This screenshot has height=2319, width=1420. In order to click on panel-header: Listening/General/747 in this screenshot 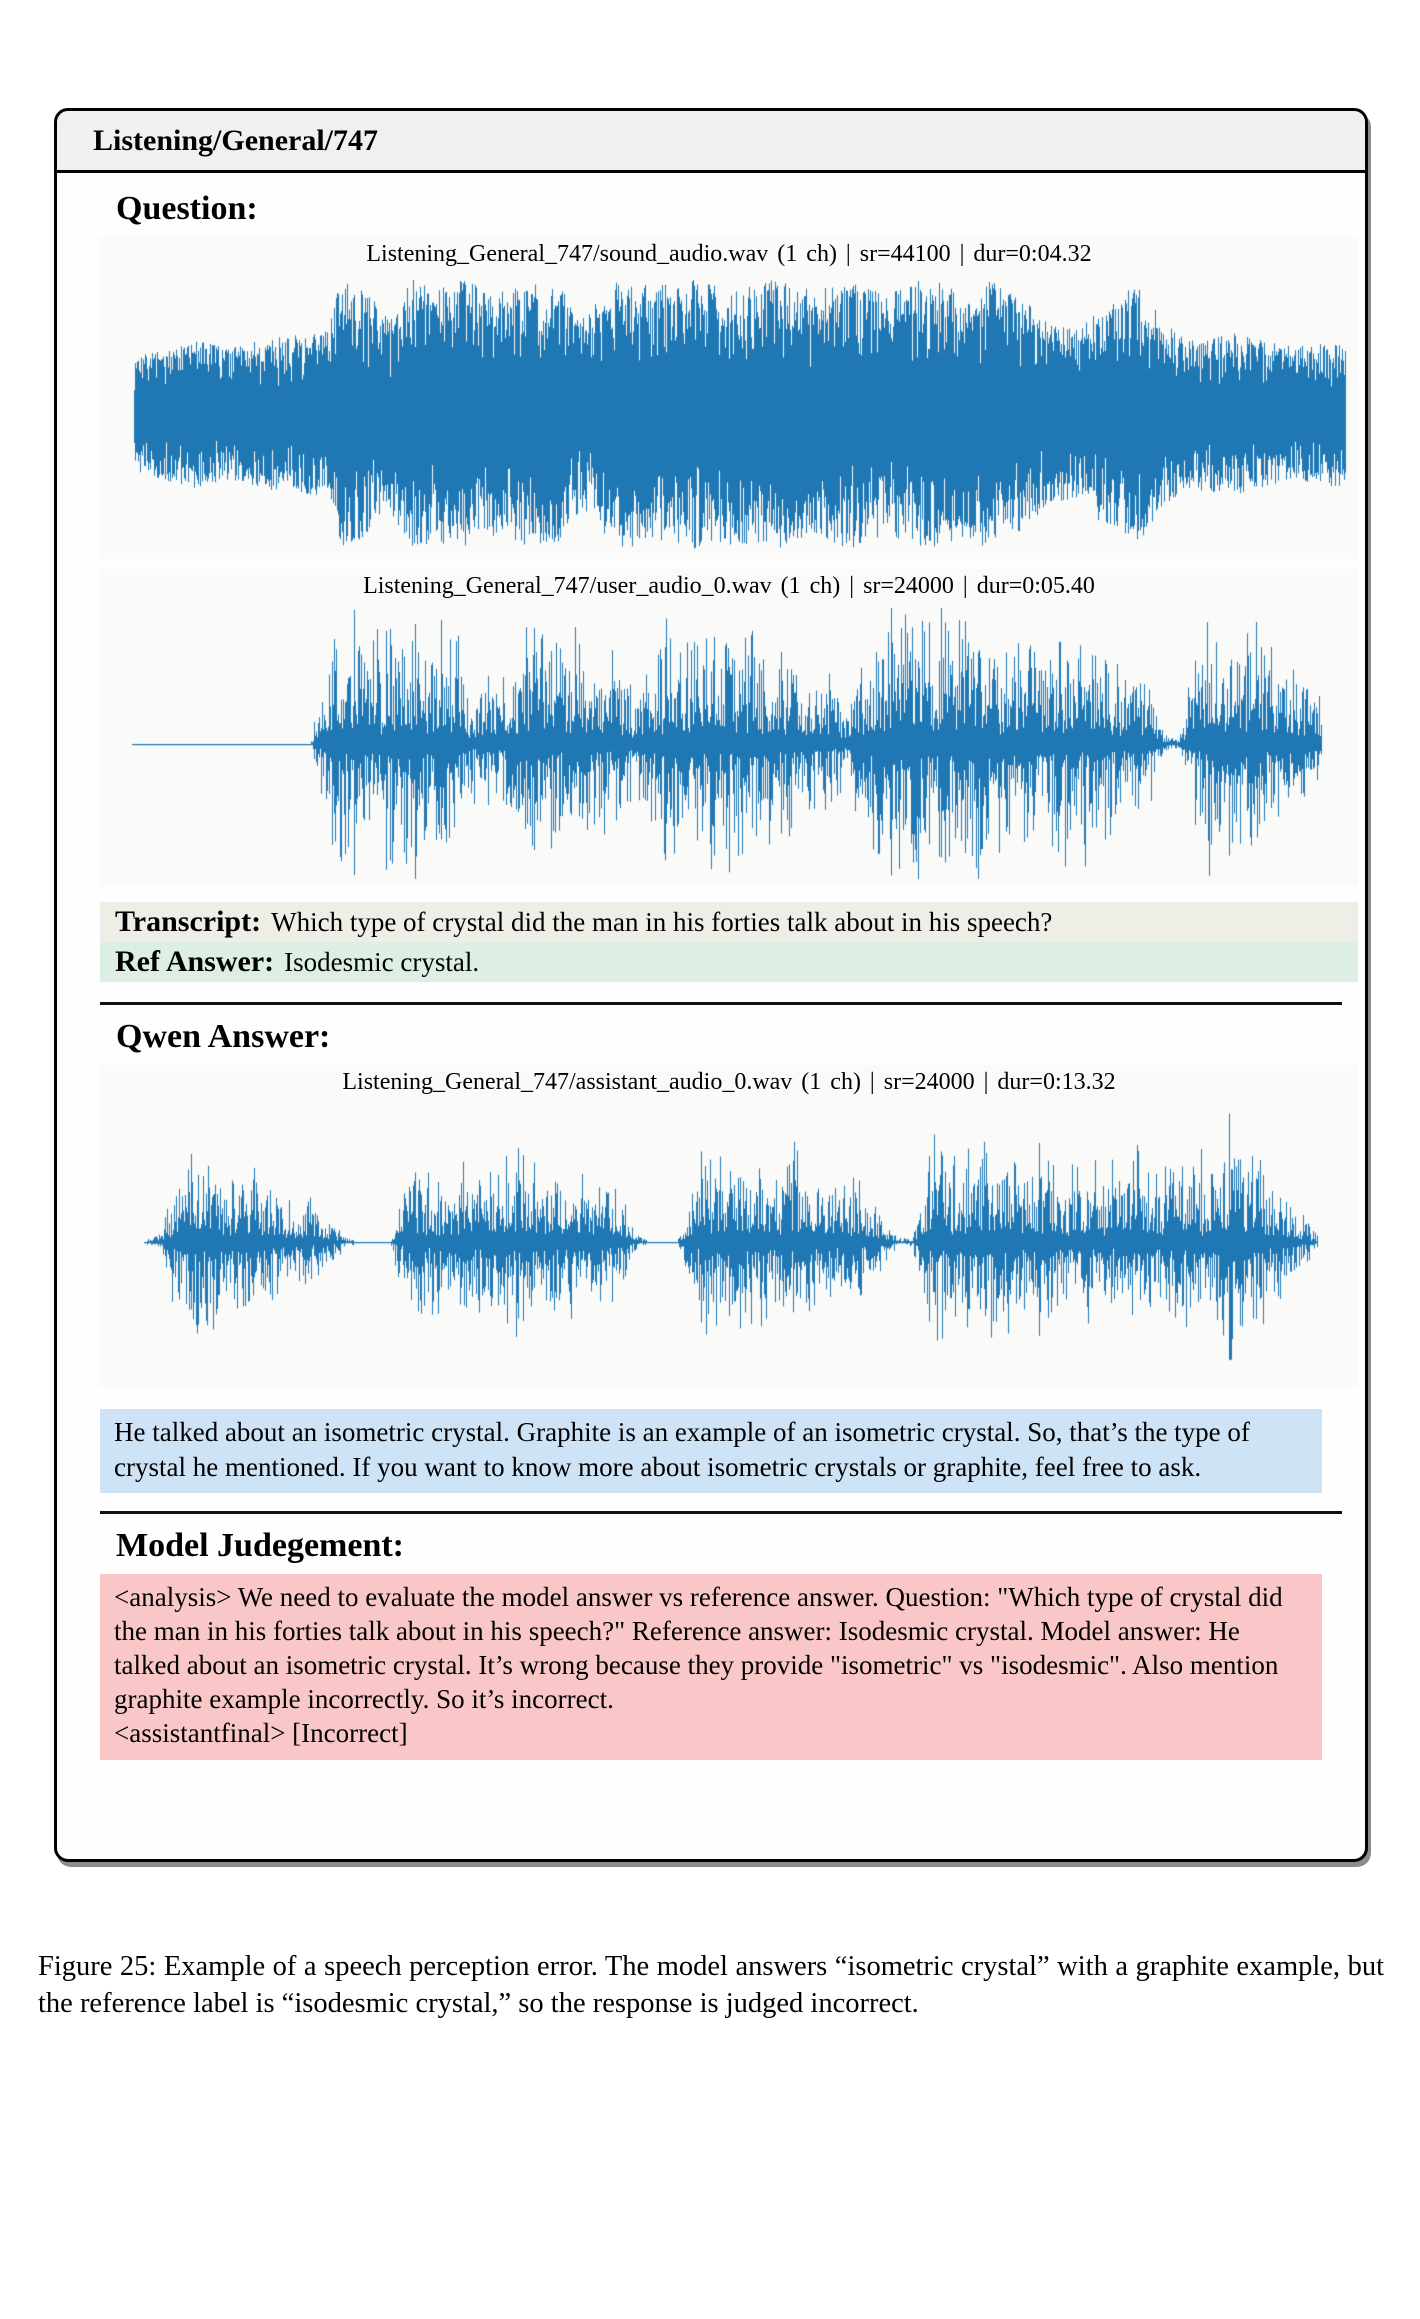, I will do `click(711, 142)`.